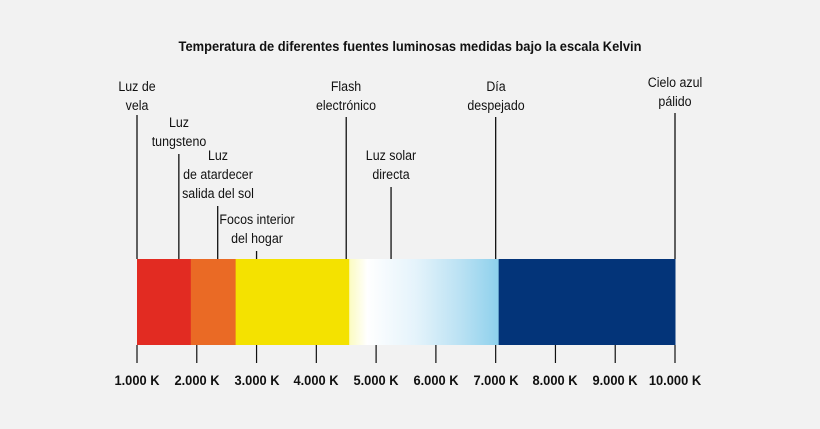  Describe the element at coordinates (316, 380) in the screenshot. I see `tick-label: 4.000 K` at that location.